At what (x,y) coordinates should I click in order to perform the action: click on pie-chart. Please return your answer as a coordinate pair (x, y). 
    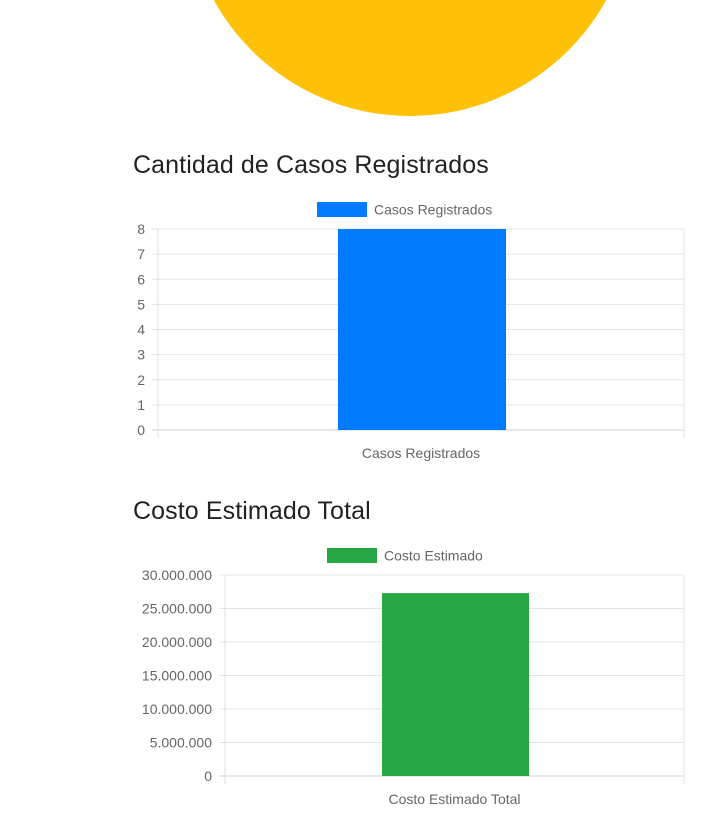
    Looking at the image, I should click on (410, 58).